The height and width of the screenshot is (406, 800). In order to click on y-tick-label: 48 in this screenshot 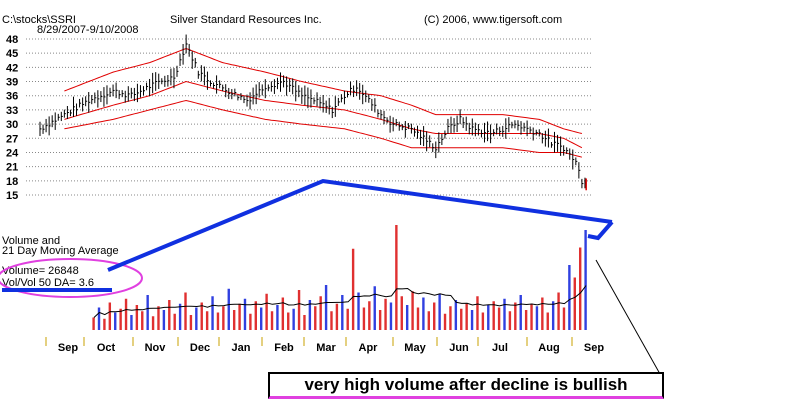, I will do `click(12, 40)`.